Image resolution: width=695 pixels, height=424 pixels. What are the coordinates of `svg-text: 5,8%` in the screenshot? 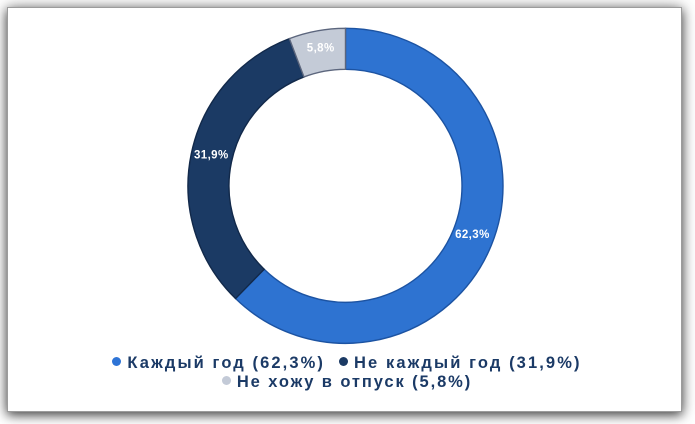 It's located at (321, 49).